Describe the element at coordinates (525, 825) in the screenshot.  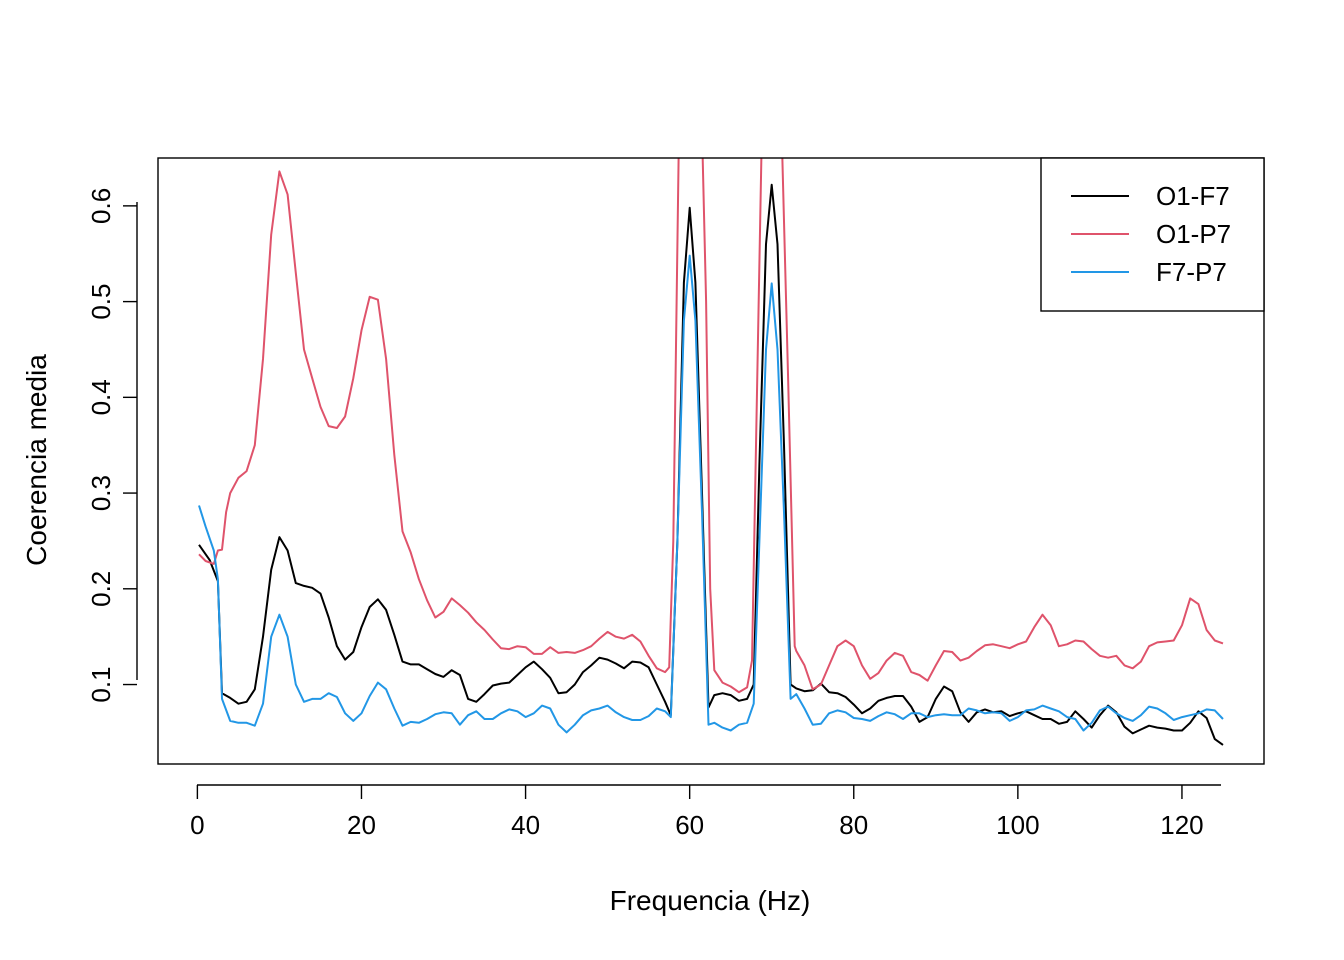
I see `x-tick-label: 40` at that location.